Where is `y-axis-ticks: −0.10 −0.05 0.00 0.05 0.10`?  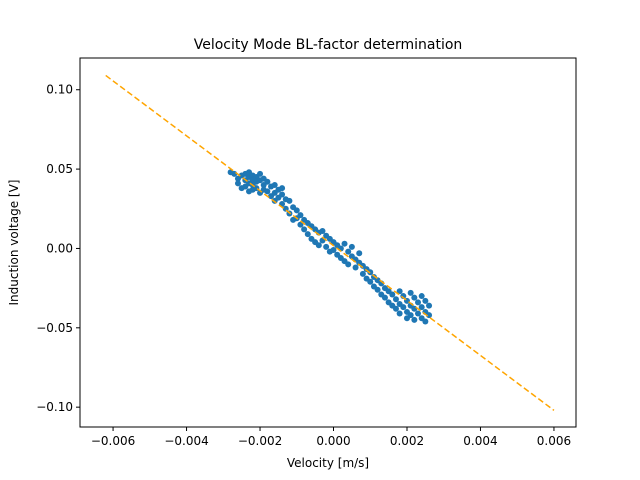
y-axis-ticks: −0.10 −0.05 0.00 0.05 0.10 is located at coordinates (58, 248).